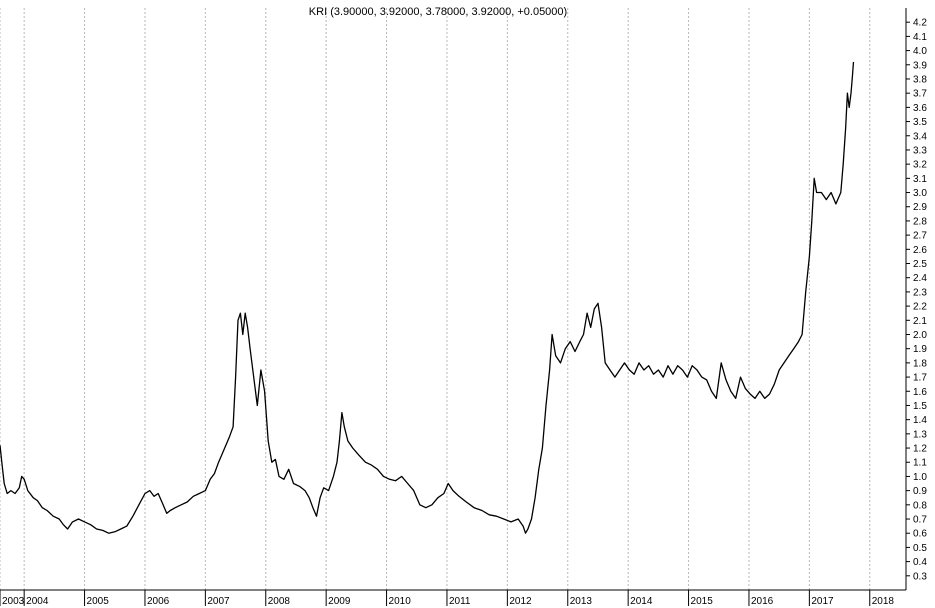  I want to click on x-tick-label: 2005, so click(98, 601).